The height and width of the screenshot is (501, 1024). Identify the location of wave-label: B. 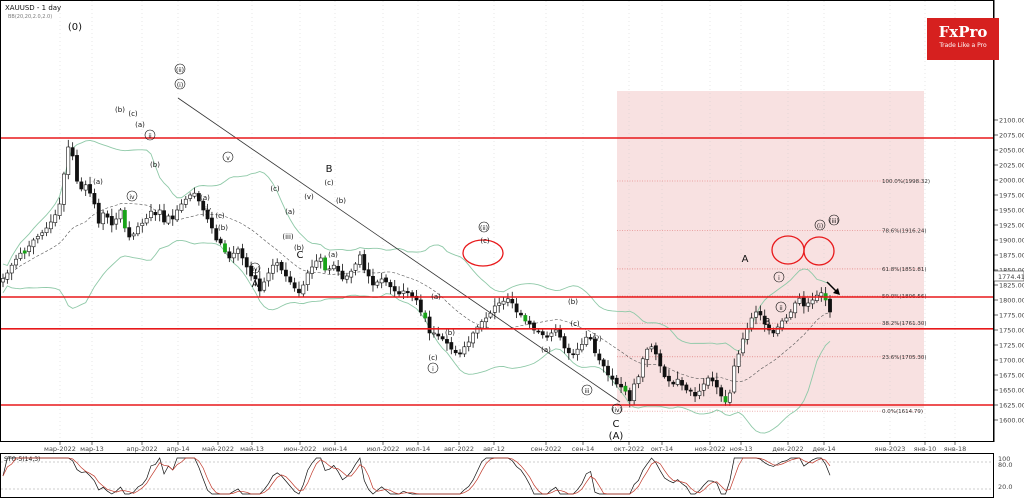
(329, 169).